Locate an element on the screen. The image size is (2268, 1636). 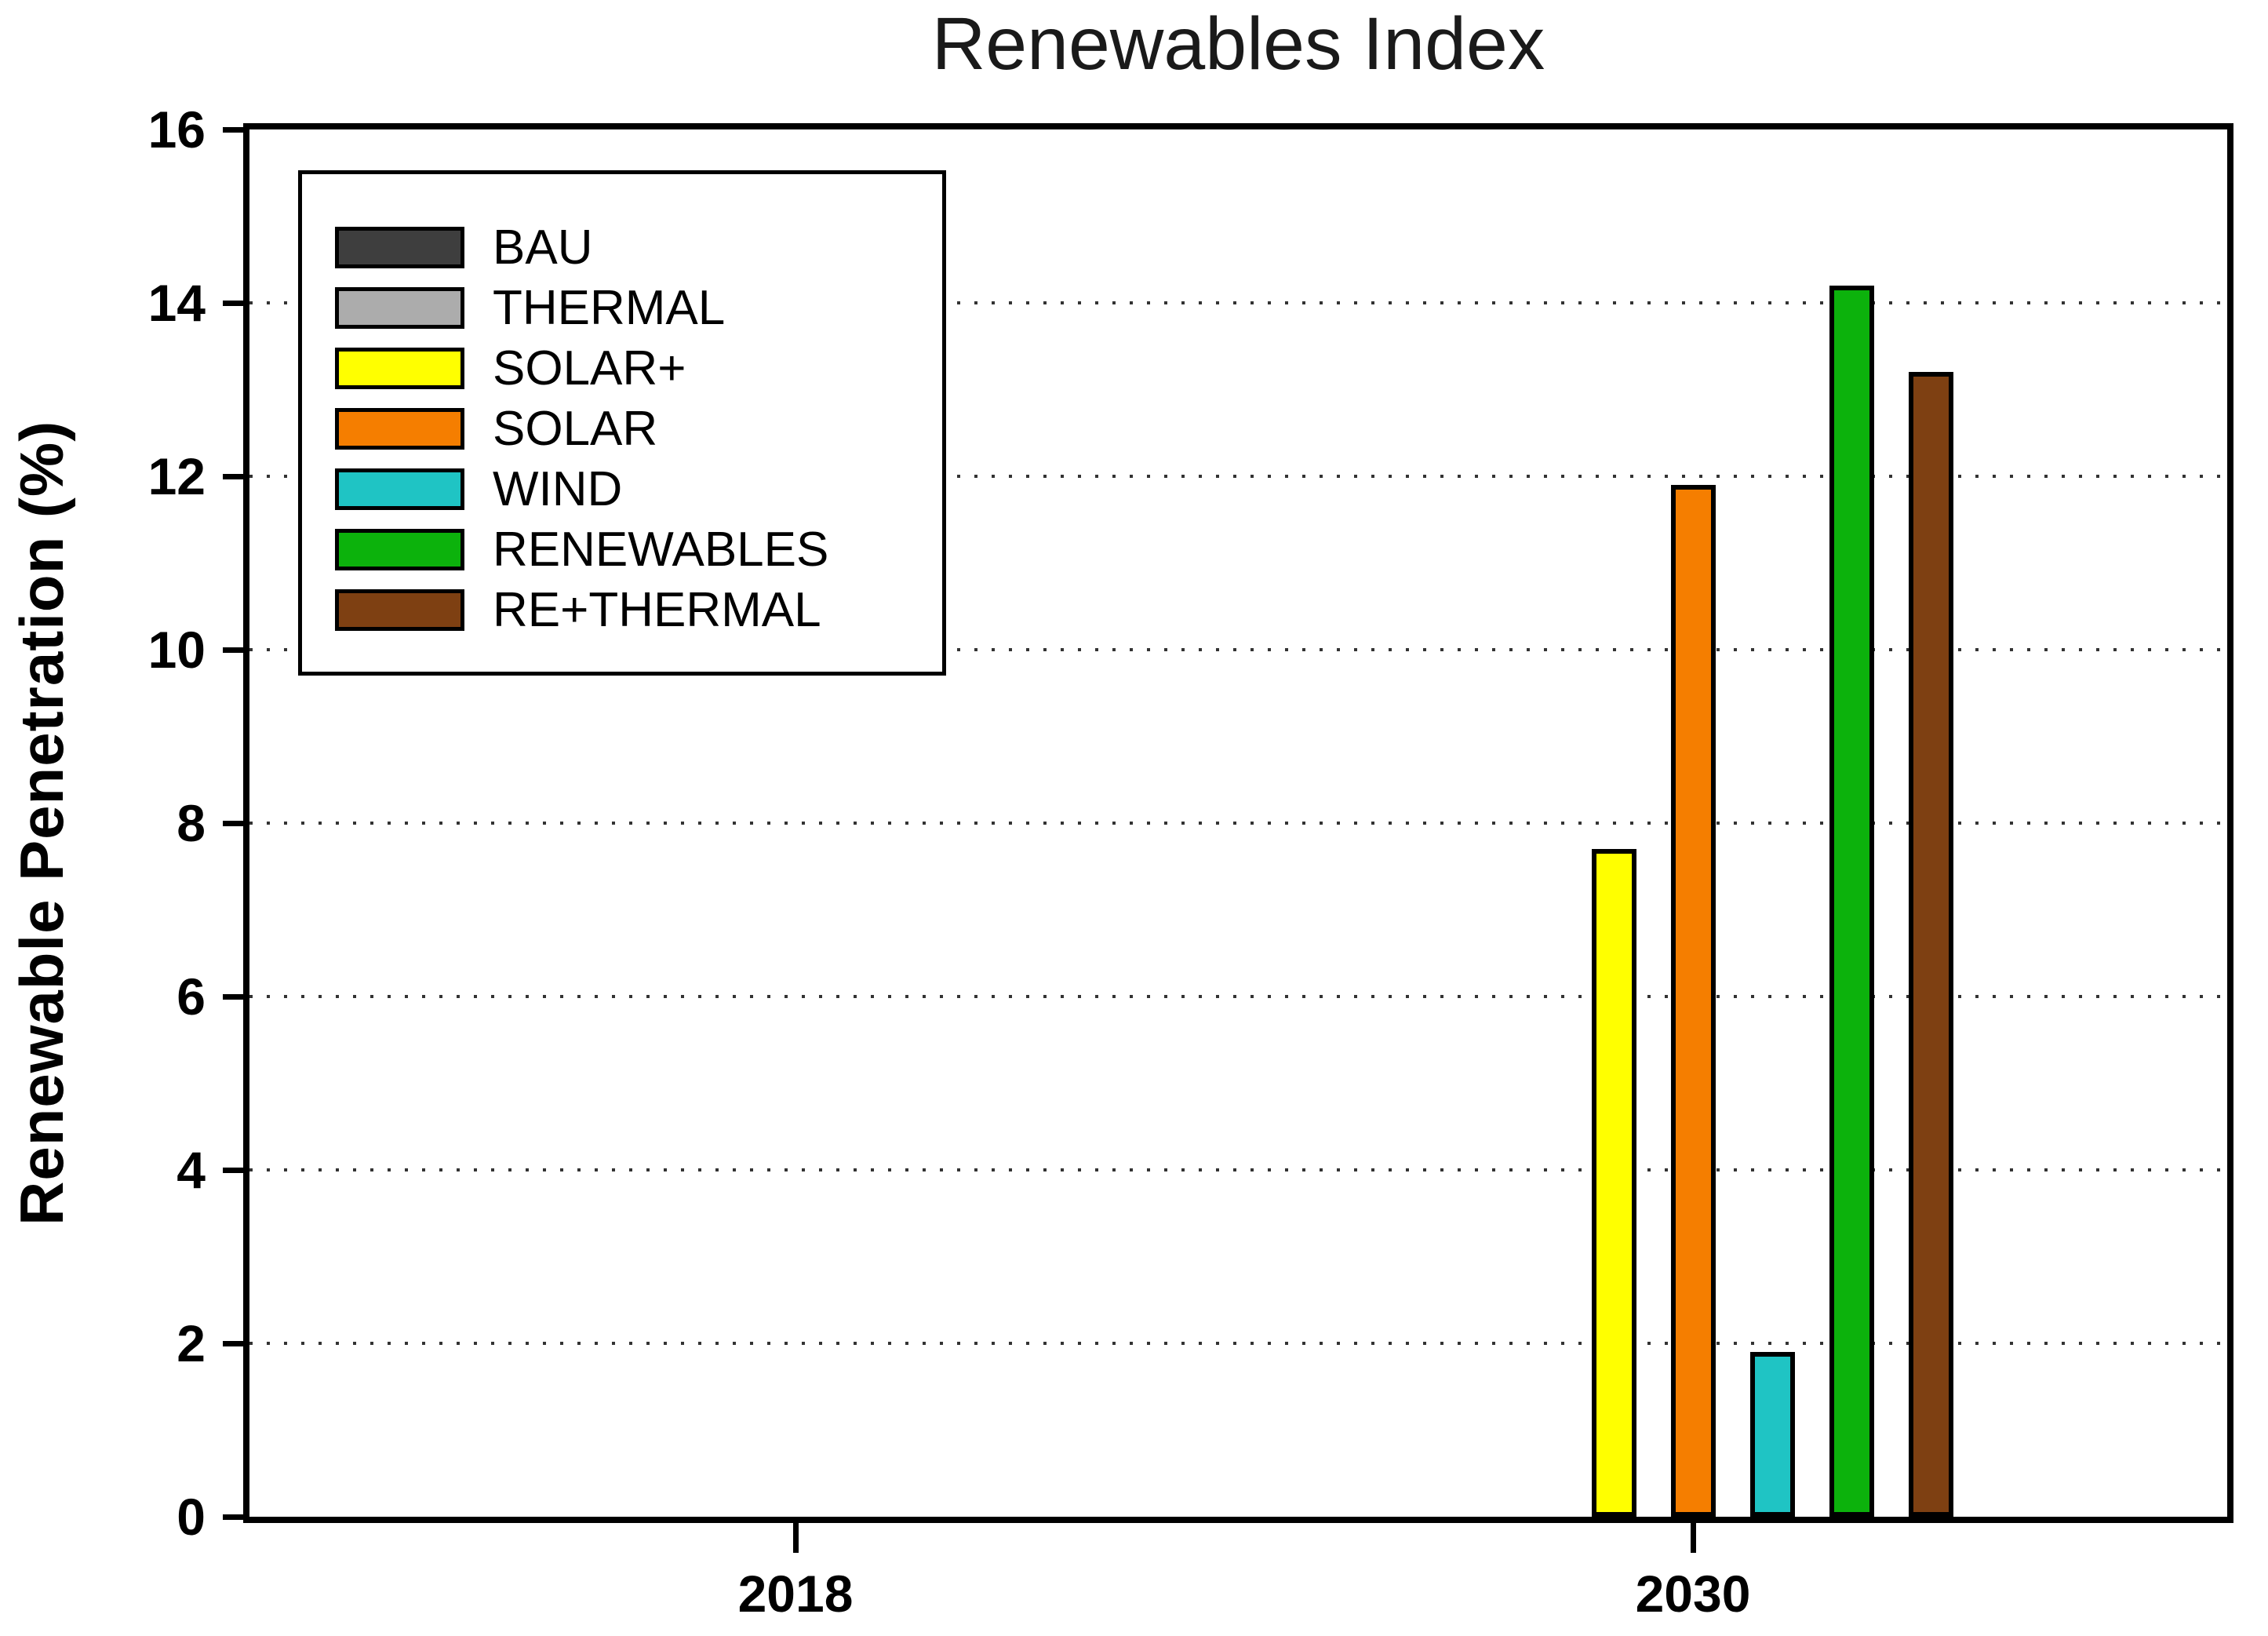
gridline-y14 is located at coordinates (1238, 302).